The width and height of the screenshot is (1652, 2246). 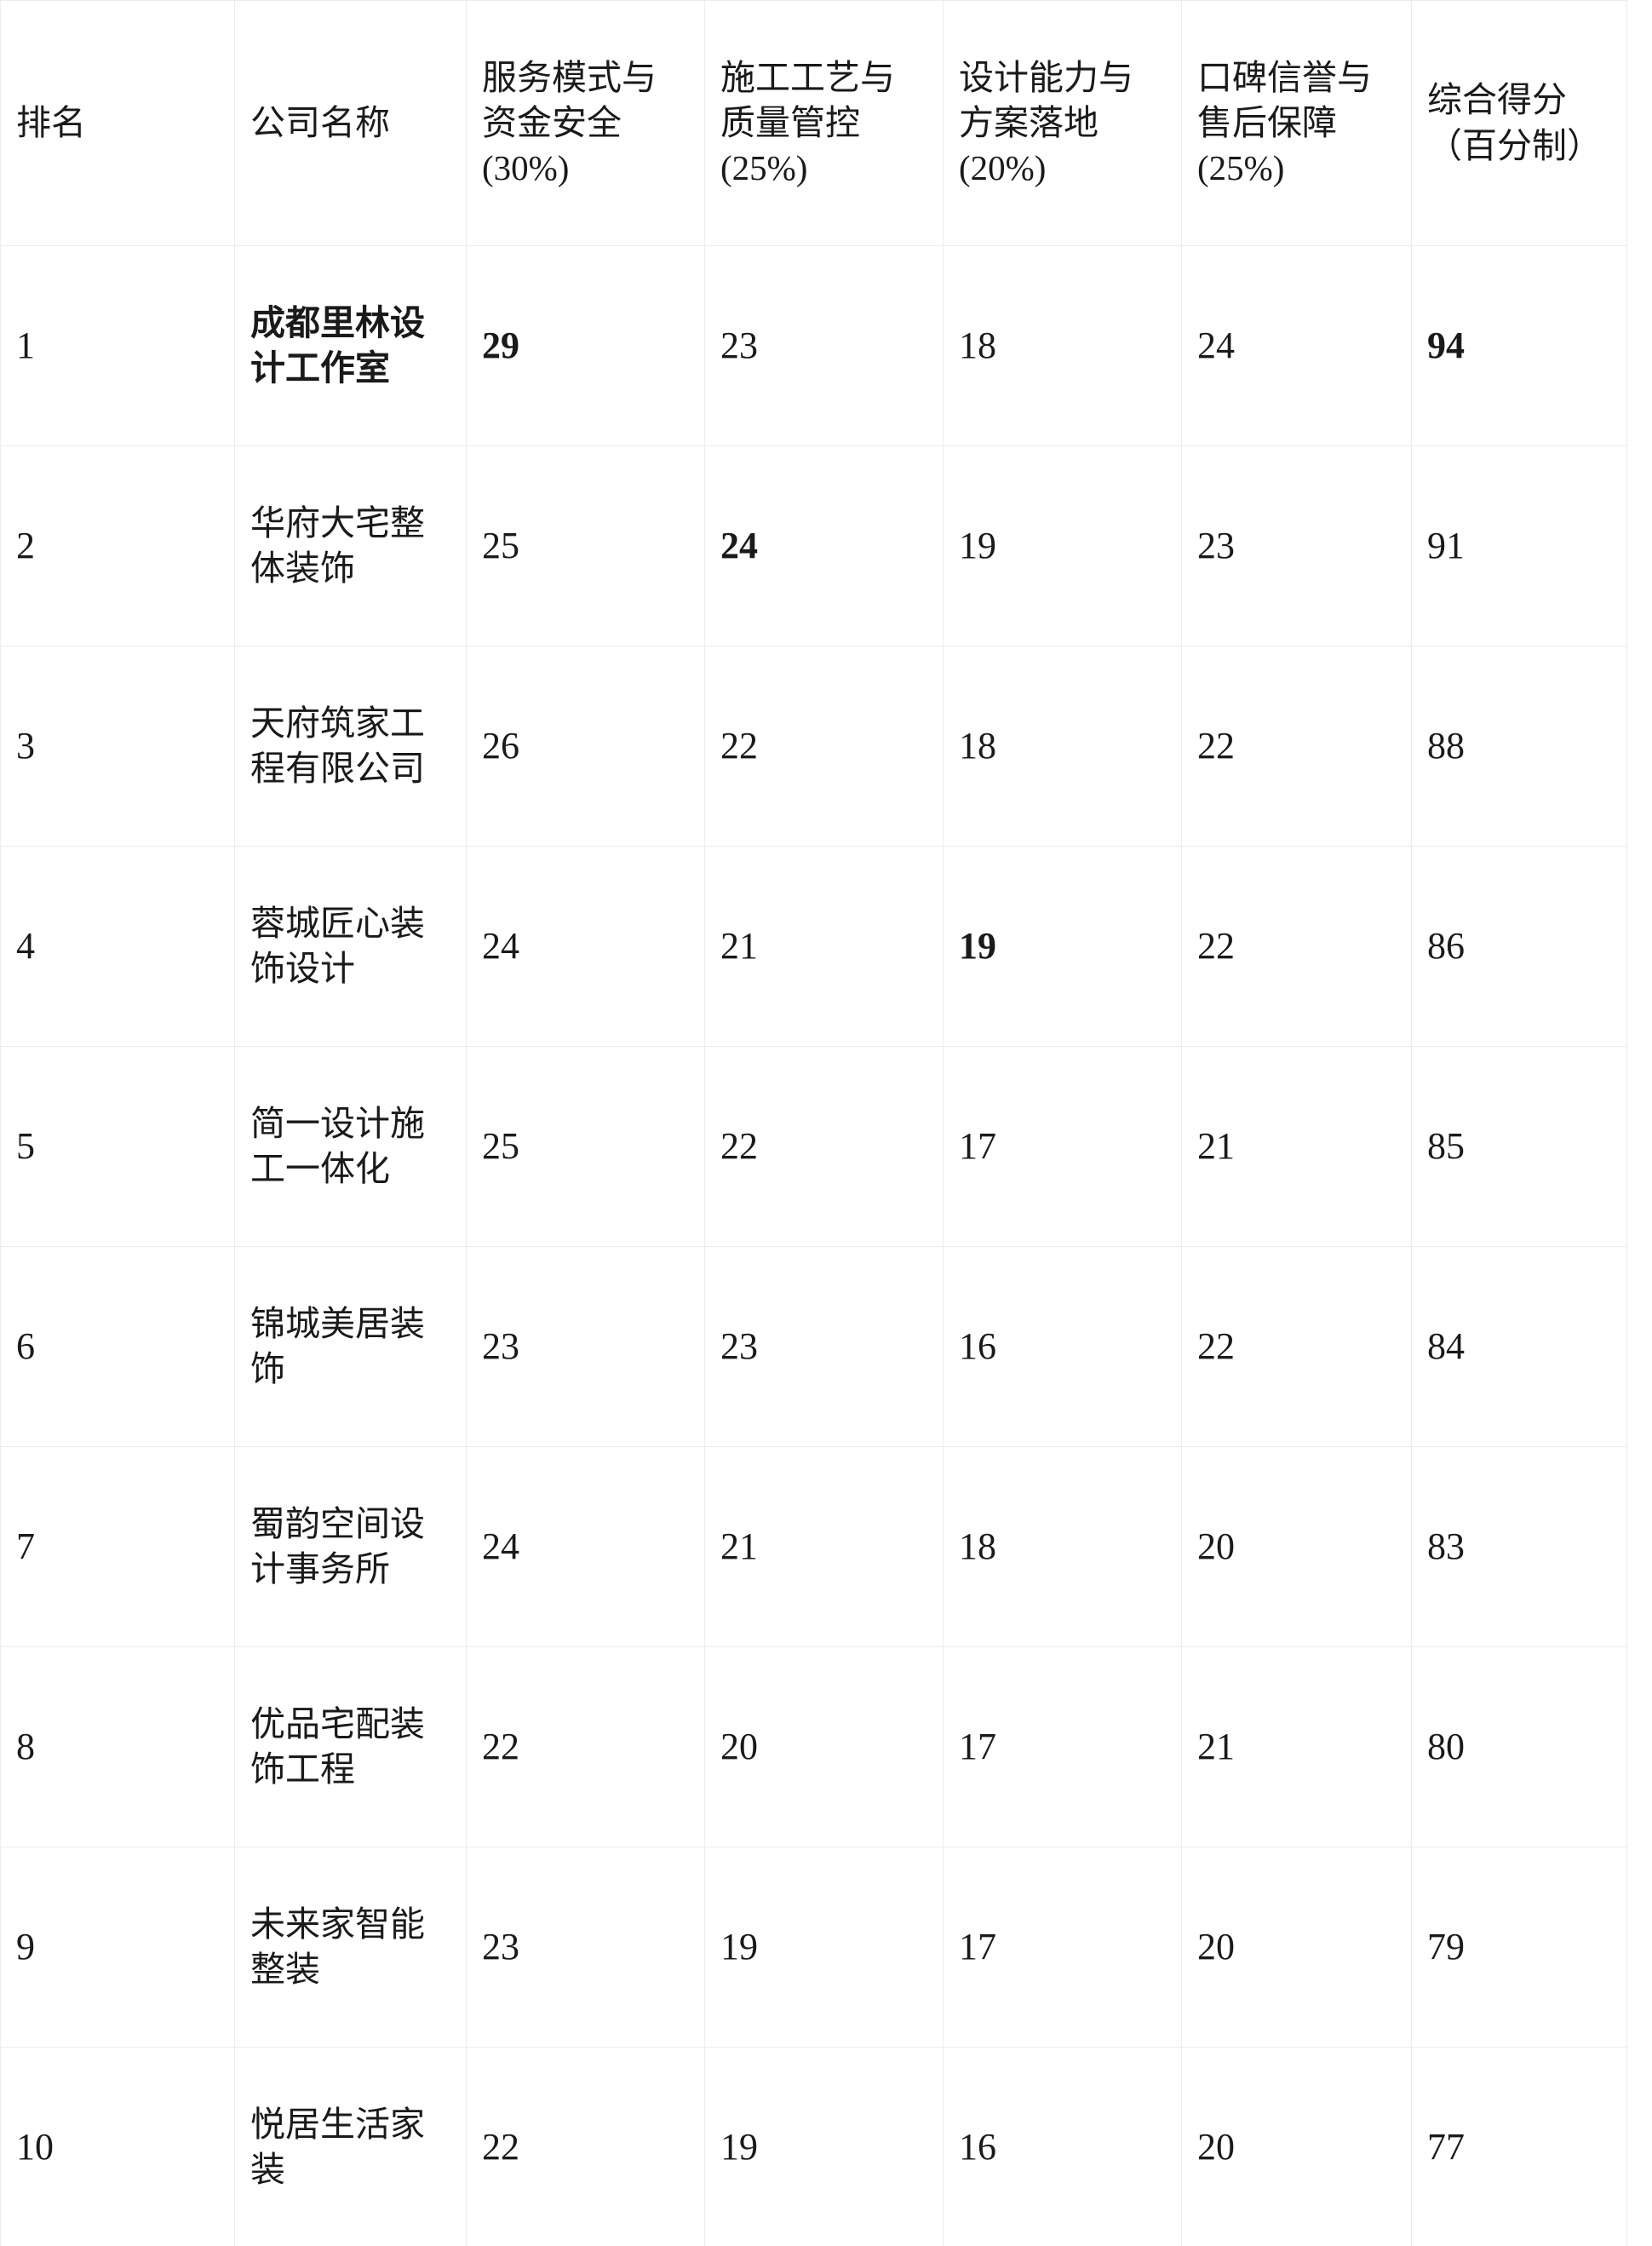 I want to click on table-row: 3 天府筑家工程有限公司 26 22 18 22 88, so click(x=813, y=746).